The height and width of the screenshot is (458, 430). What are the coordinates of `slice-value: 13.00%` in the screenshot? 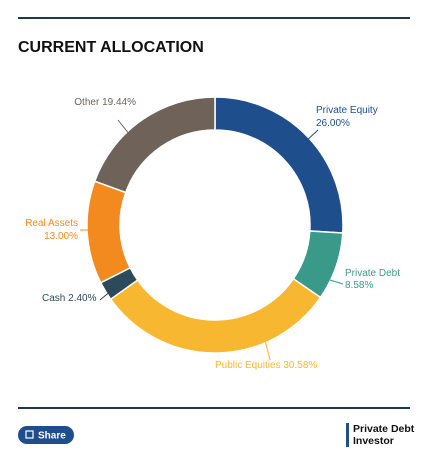 It's located at (61, 236).